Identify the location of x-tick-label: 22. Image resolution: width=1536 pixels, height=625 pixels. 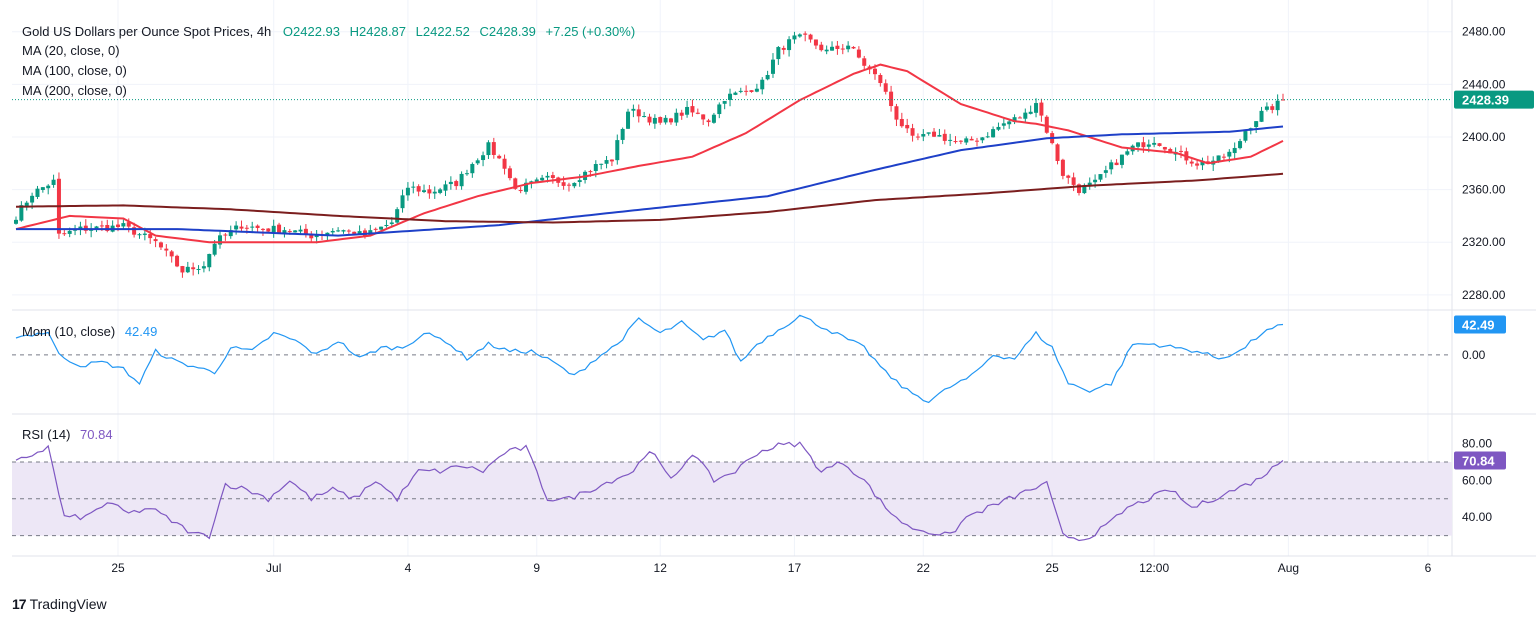
(924, 568).